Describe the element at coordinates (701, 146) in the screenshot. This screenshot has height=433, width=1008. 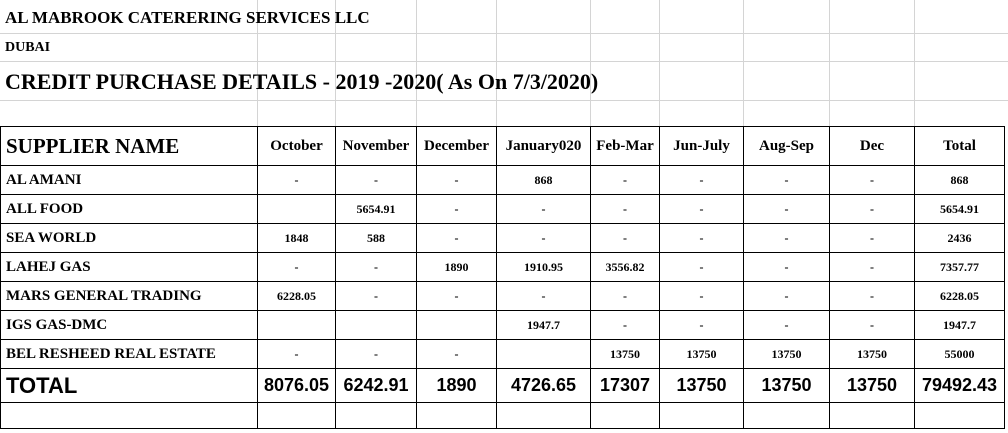
I see `header-jun-july: Jun-July` at that location.